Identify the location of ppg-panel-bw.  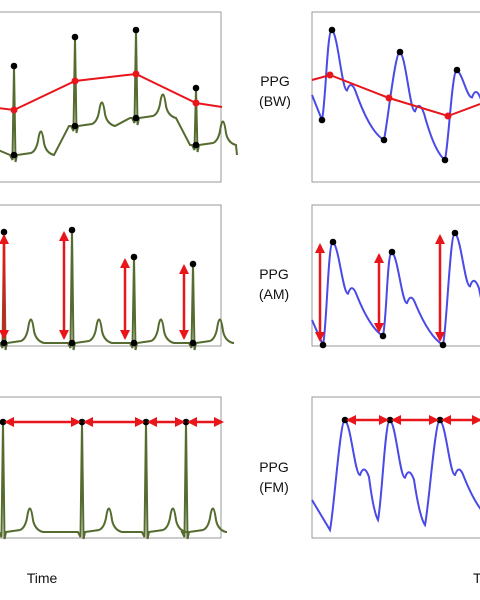
(395, 97).